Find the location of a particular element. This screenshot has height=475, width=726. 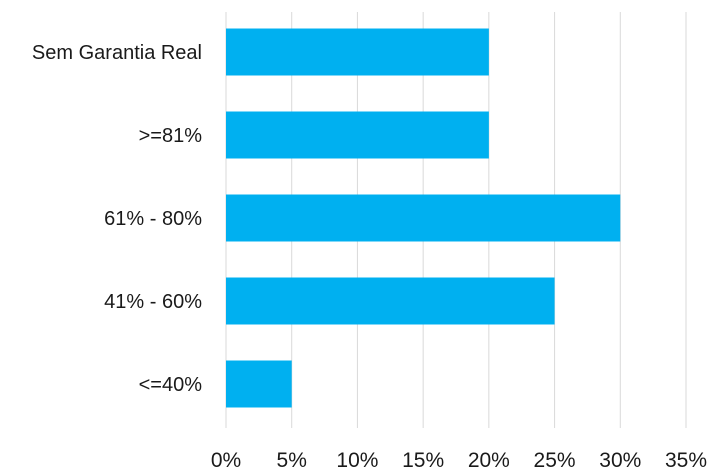

category-label: 41% - 60% is located at coordinates (153, 302).